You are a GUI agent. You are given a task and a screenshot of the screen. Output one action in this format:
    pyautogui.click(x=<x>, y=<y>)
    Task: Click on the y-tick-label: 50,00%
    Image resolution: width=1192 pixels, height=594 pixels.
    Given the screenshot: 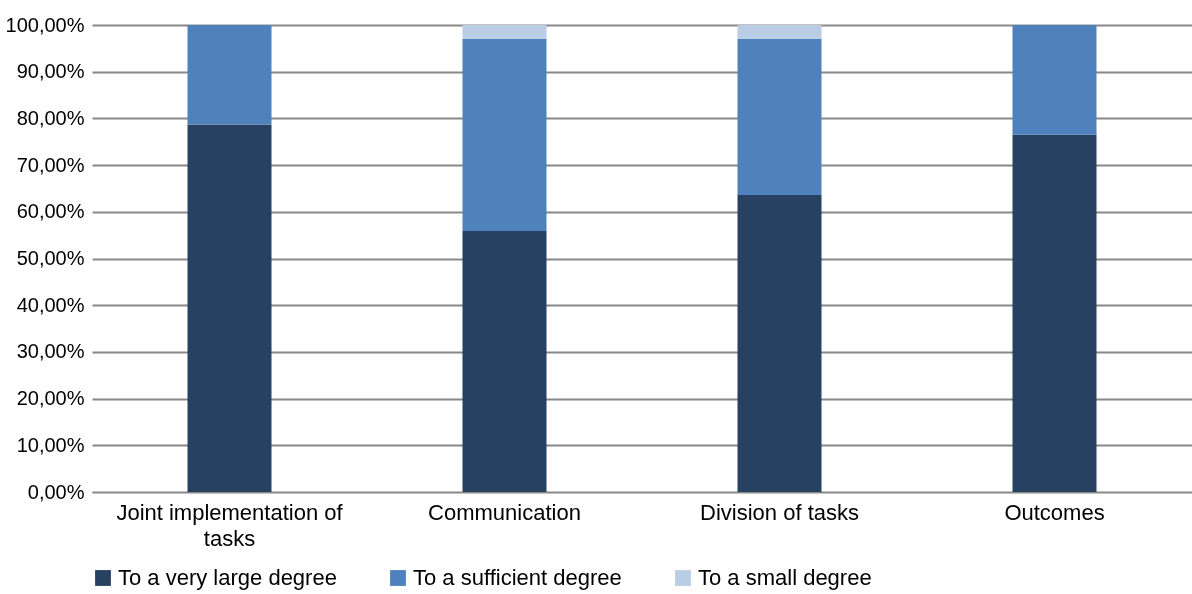 What is the action you would take?
    pyautogui.click(x=50, y=258)
    